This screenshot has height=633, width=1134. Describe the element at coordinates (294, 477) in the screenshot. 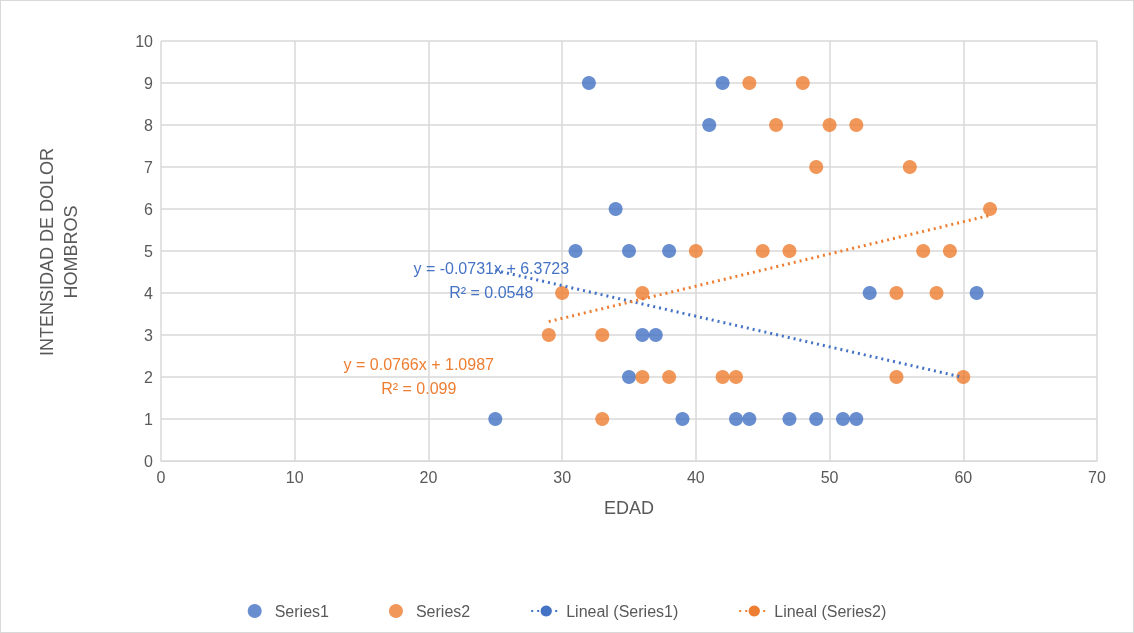

I see `x-tick-label: 10` at that location.